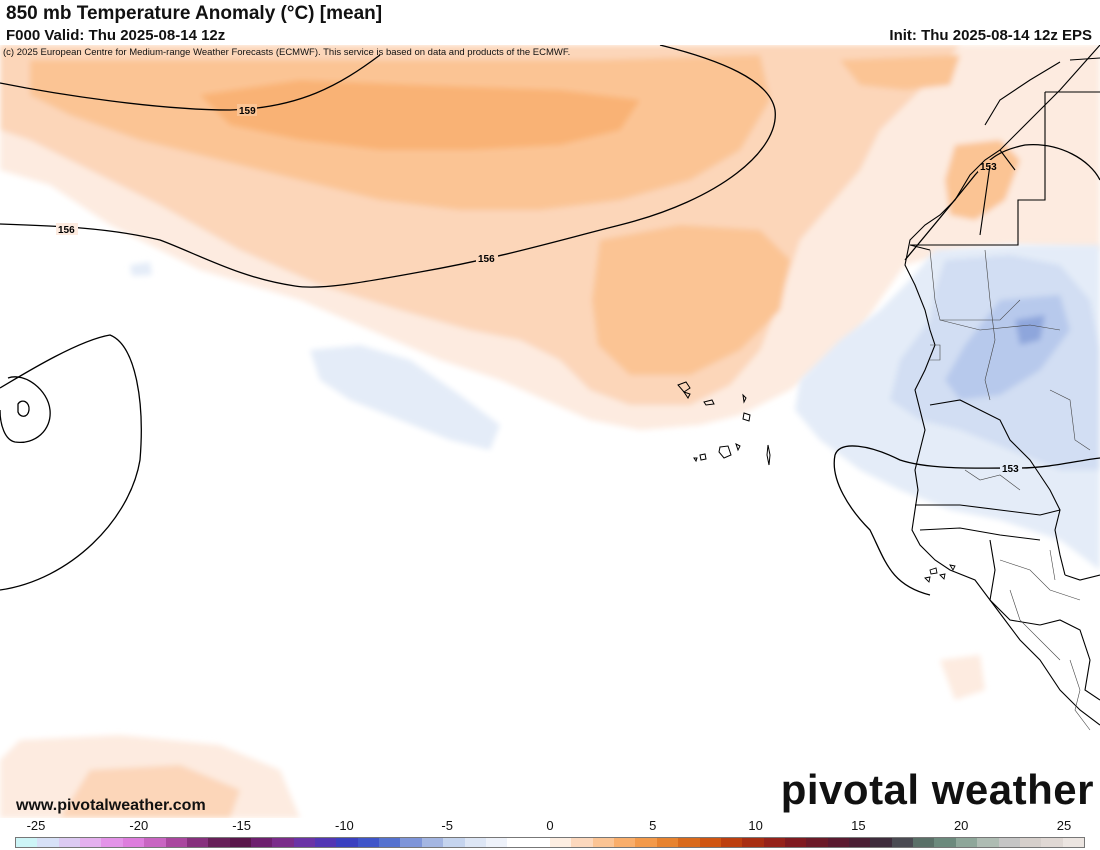  I want to click on color-scale-tick-label: 25, so click(1064, 825).